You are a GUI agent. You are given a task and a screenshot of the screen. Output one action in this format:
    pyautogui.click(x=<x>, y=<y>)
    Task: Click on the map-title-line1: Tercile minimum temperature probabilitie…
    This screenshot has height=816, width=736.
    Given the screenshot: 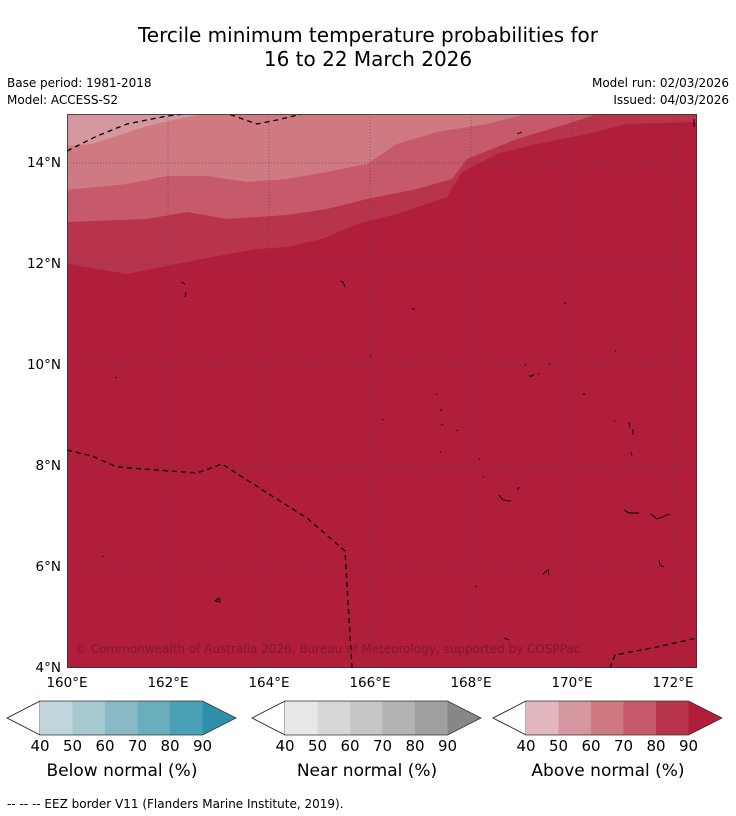 What is the action you would take?
    pyautogui.click(x=368, y=35)
    